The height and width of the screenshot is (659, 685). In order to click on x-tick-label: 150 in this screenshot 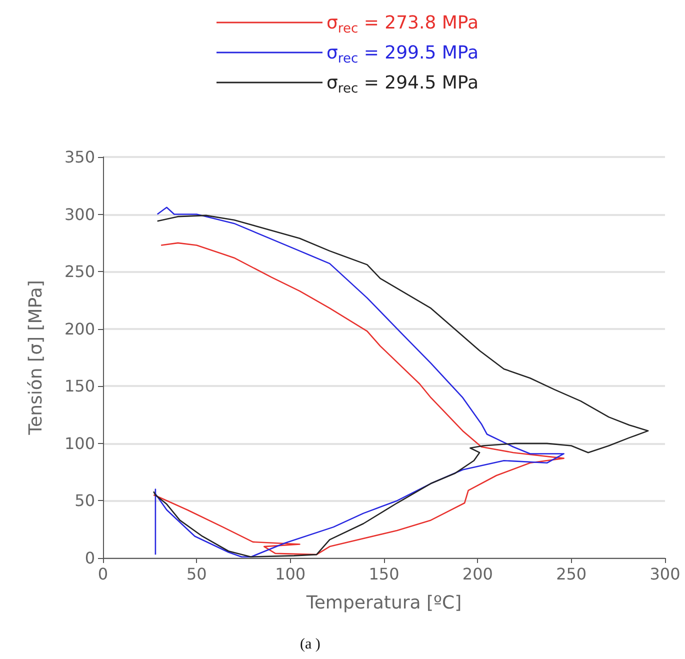, I will do `click(384, 574)`.